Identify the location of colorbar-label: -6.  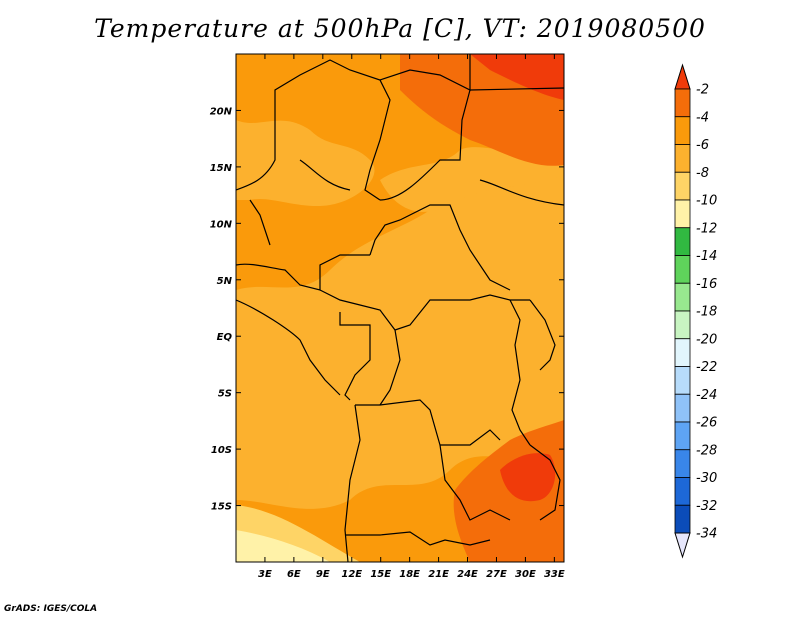
(702, 145).